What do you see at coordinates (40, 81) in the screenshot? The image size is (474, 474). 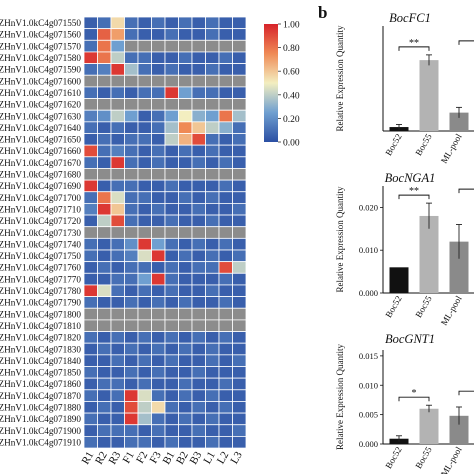 I see `row-label: BnaleZHnV1.0kC4g071600` at bounding box center [40, 81].